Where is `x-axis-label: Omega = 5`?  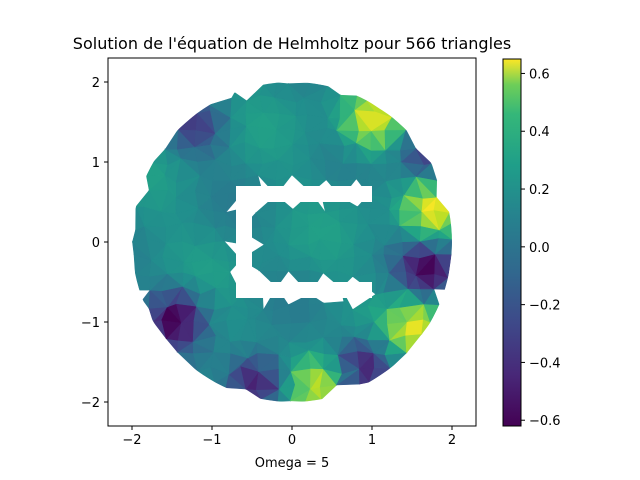 x-axis-label: Omega = 5 is located at coordinates (292, 463).